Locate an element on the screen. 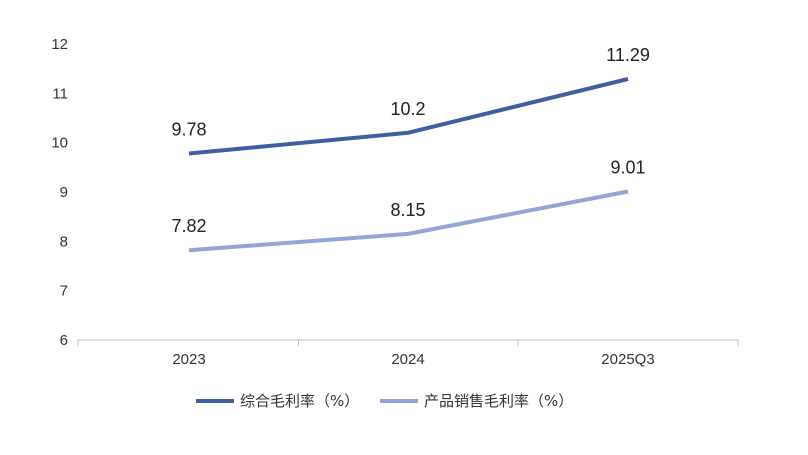  data-label: 8.15 is located at coordinates (407, 210).